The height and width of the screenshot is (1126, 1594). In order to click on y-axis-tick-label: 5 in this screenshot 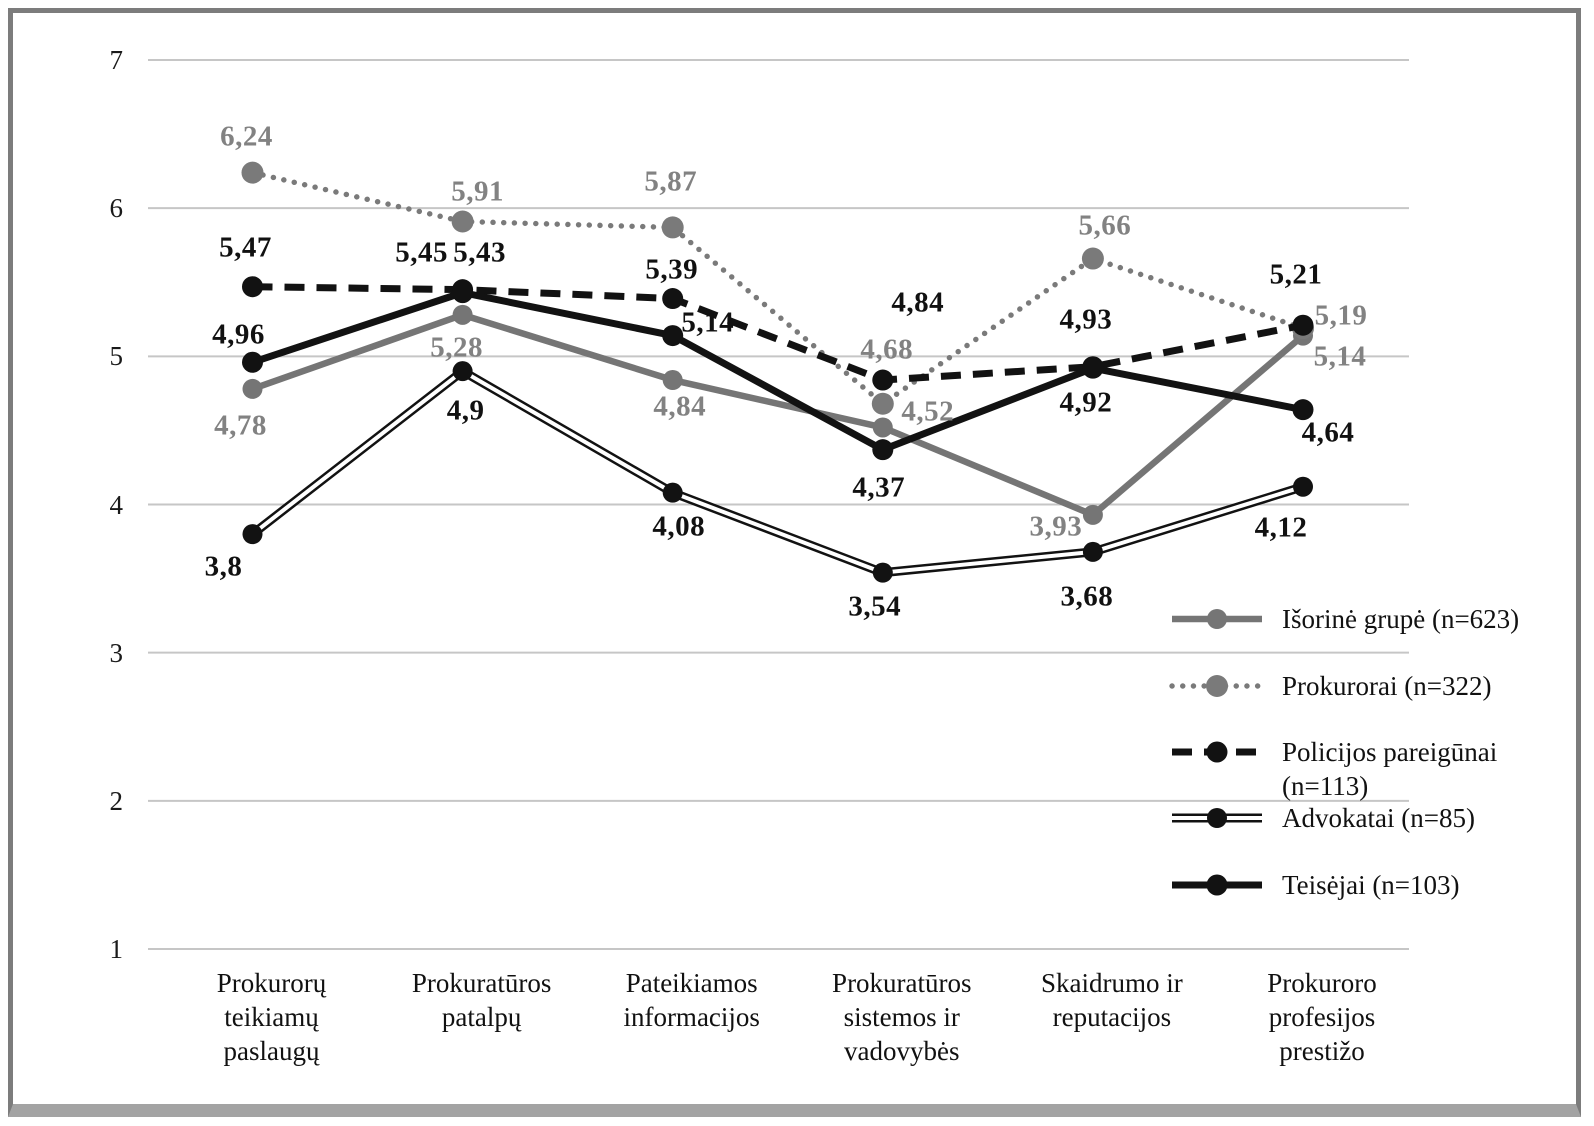, I will do `click(116, 356)`.